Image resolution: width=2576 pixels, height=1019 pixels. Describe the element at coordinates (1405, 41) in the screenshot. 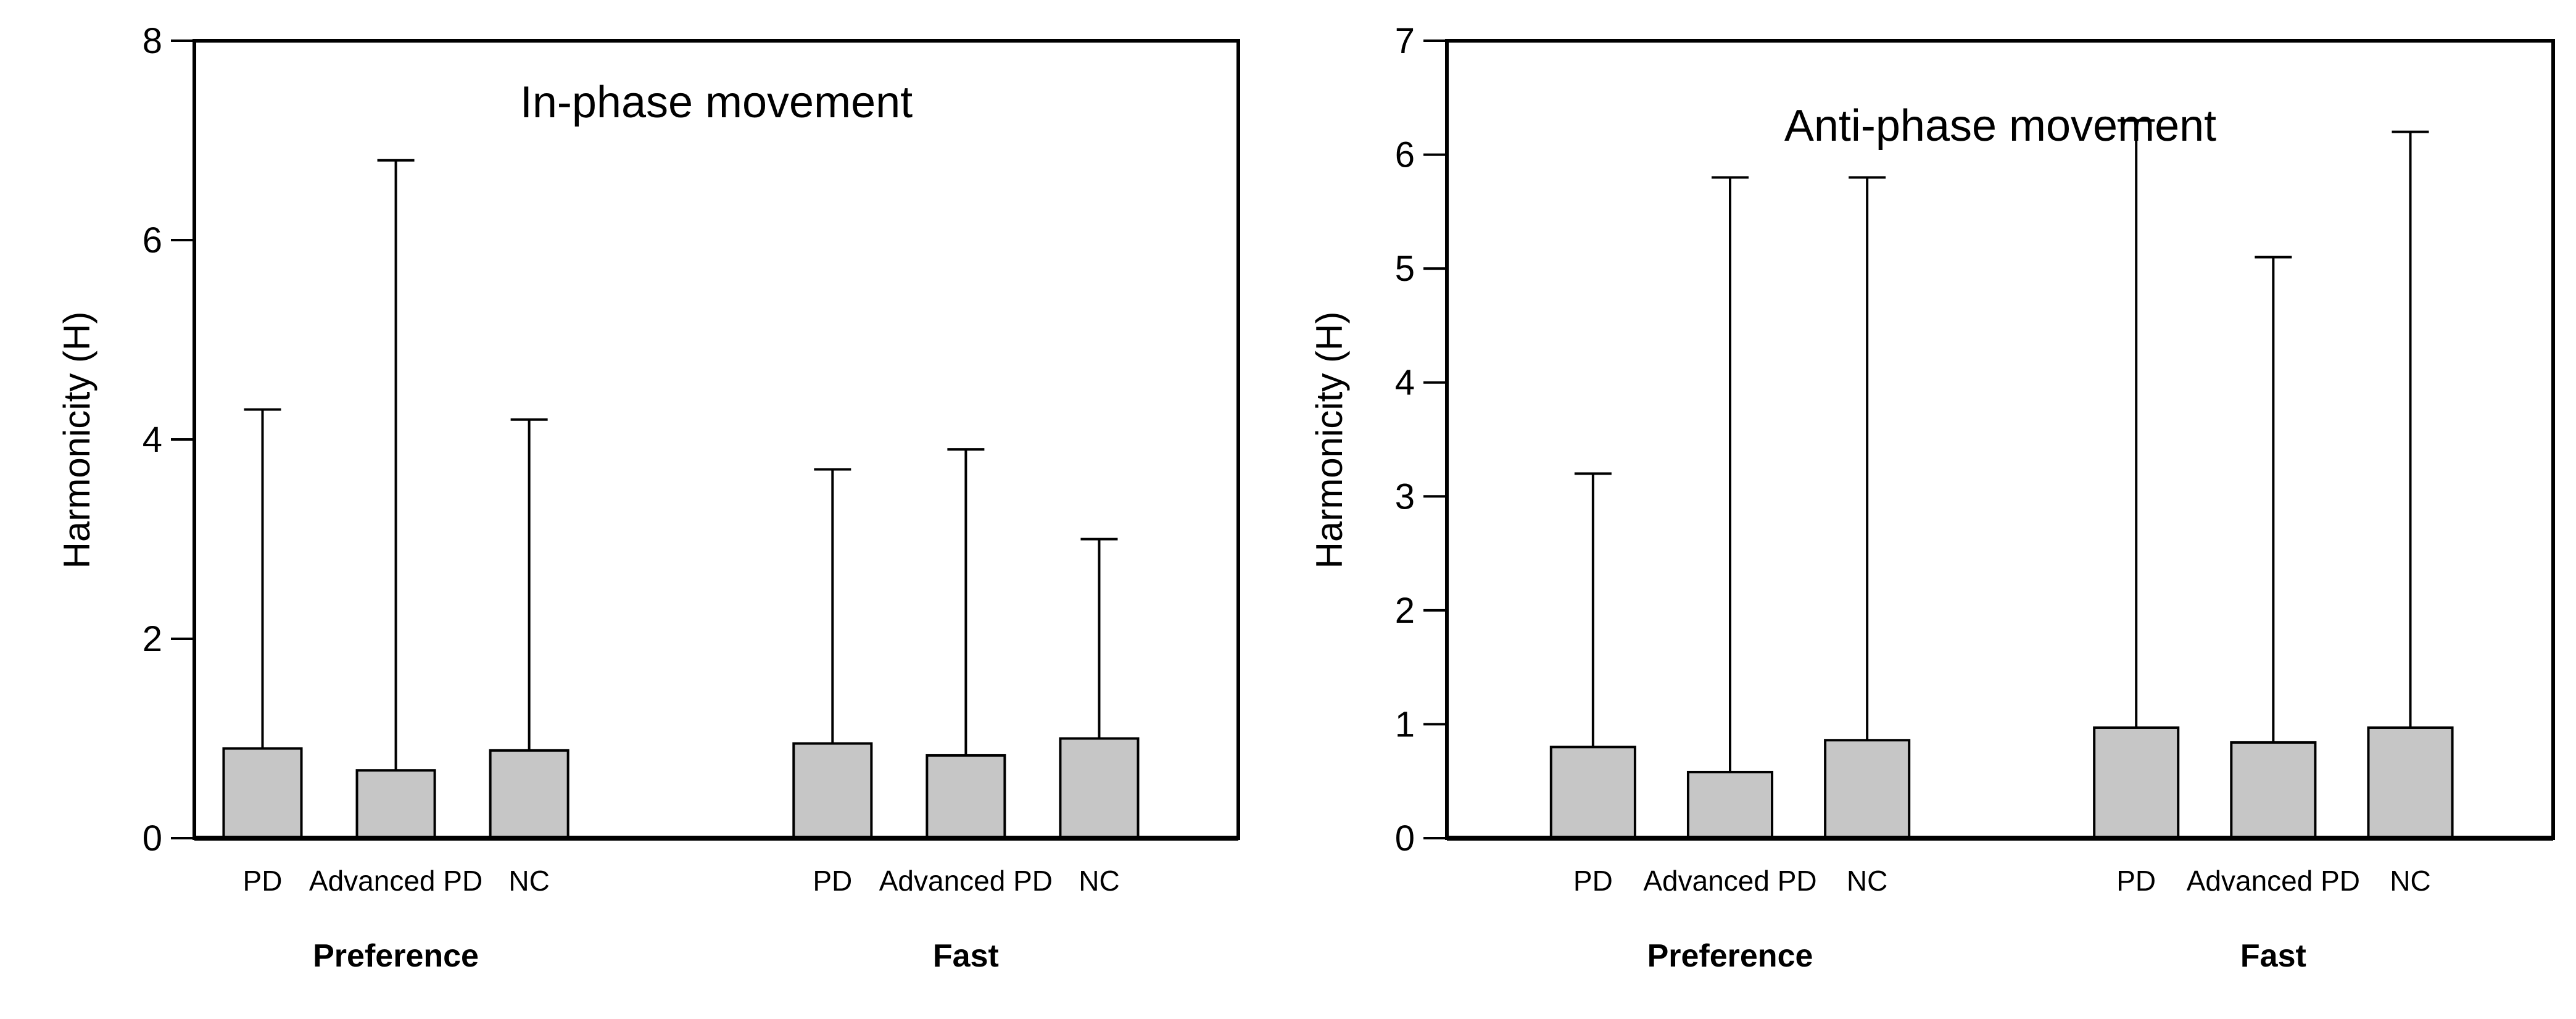

I see `y-tick-label: 7` at that location.